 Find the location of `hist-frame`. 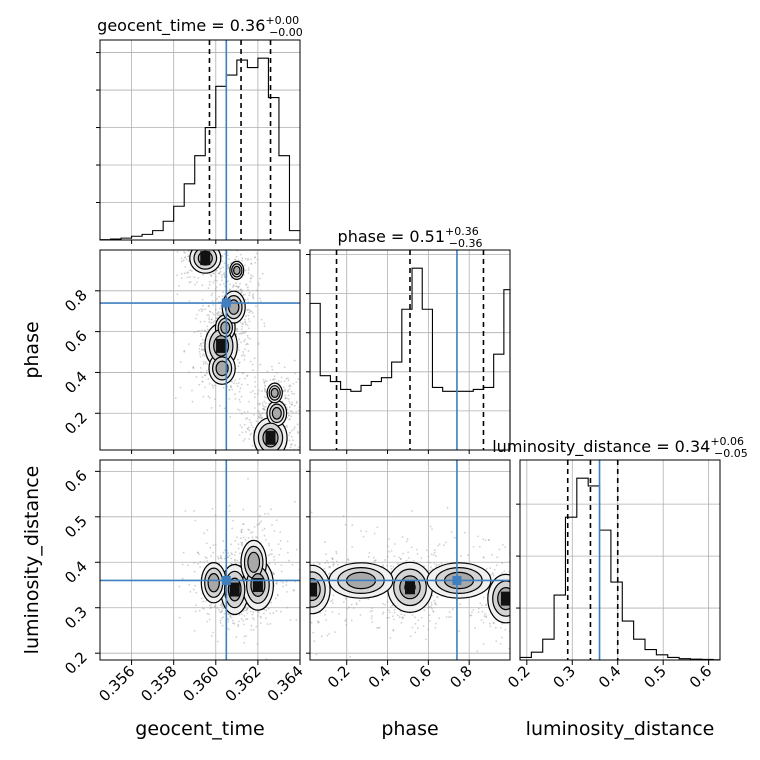

hist-frame is located at coordinates (620, 560).